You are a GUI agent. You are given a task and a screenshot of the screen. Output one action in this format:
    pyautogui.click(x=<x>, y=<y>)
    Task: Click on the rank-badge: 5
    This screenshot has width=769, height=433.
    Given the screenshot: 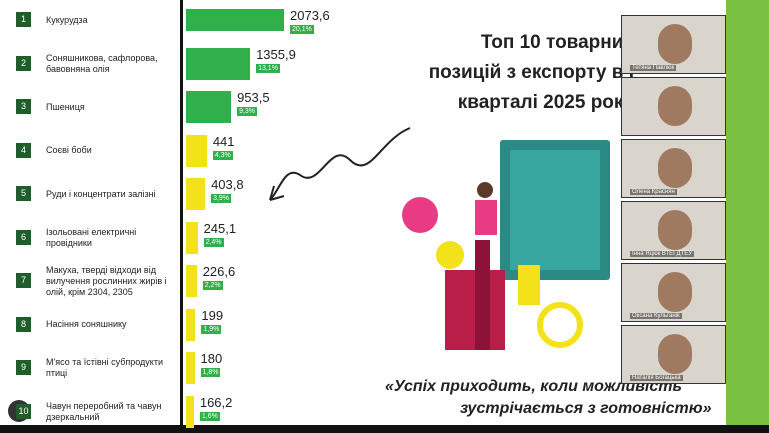 What is the action you would take?
    pyautogui.click(x=23, y=193)
    